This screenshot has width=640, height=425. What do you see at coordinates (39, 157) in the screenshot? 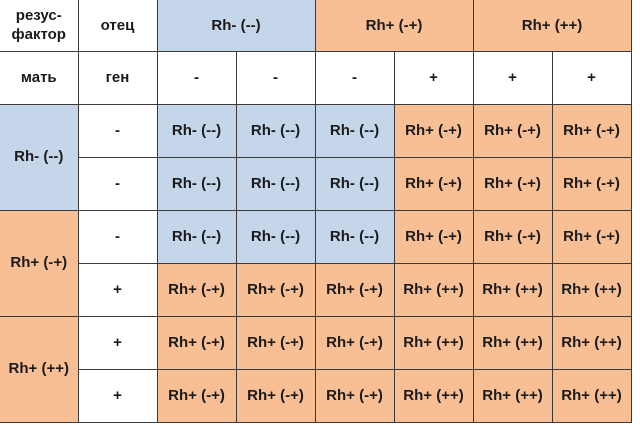
I see `mother-group-rh-neg: Rh- (--)` at bounding box center [39, 157].